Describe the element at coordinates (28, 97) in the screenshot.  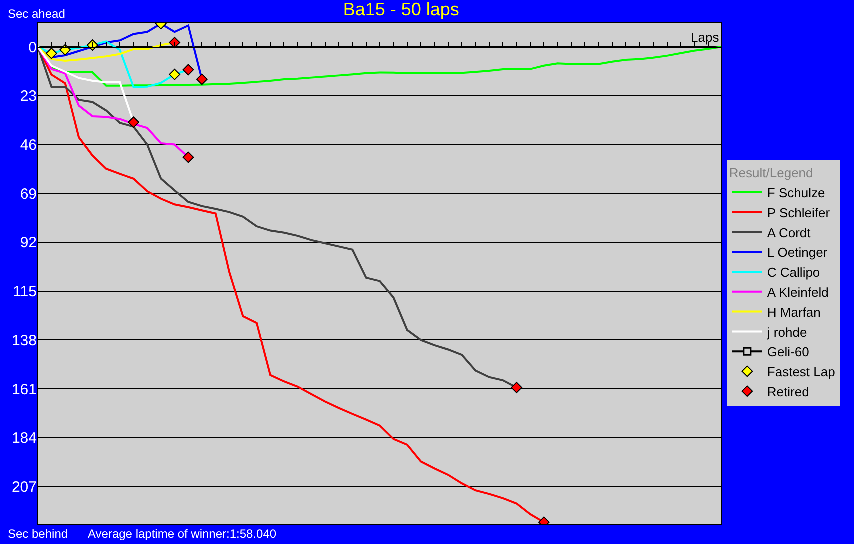
I see `y-tick-label: 23` at that location.